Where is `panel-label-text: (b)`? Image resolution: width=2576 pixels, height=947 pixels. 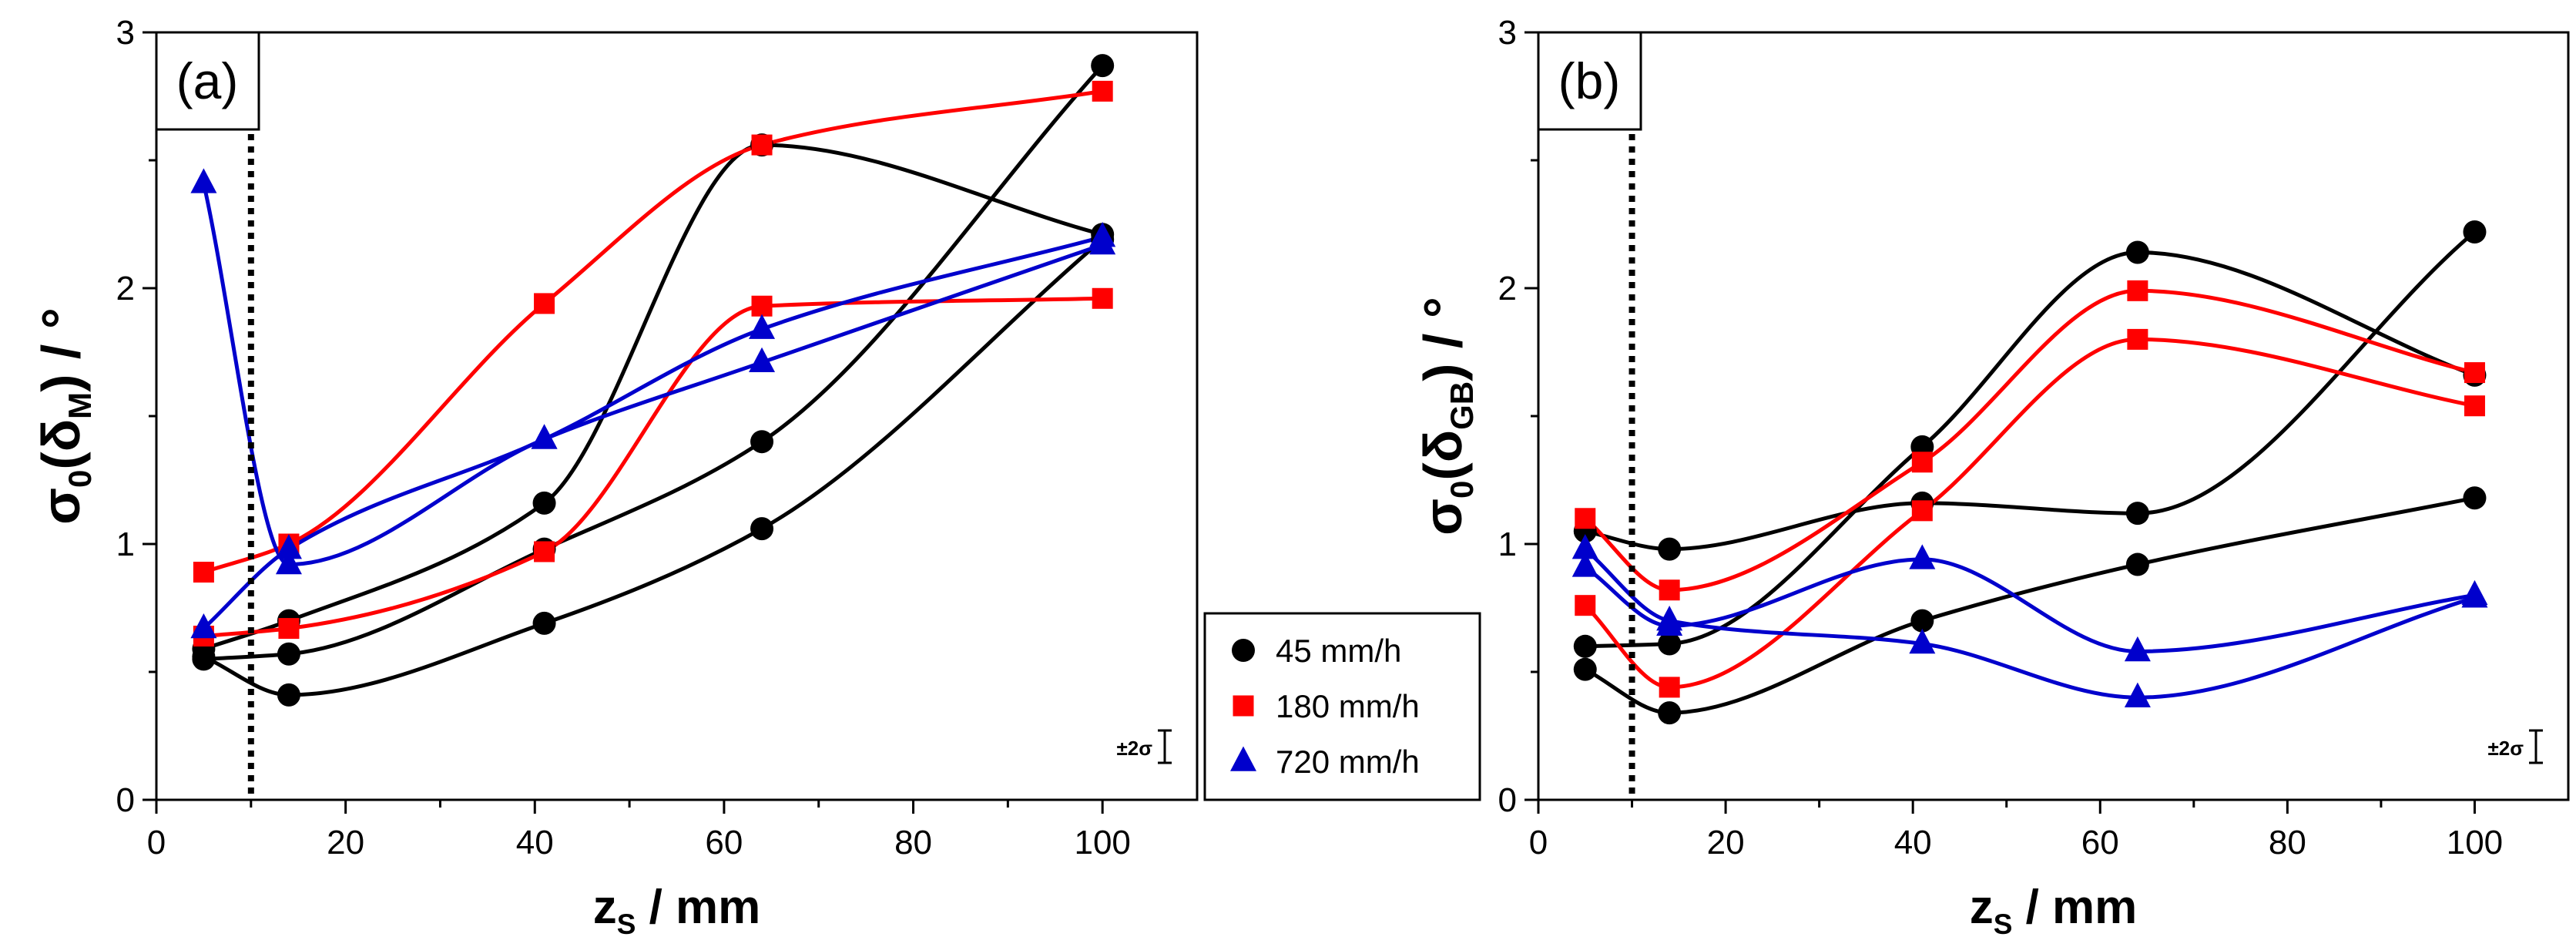
panel-label-text: (b) is located at coordinates (1589, 81).